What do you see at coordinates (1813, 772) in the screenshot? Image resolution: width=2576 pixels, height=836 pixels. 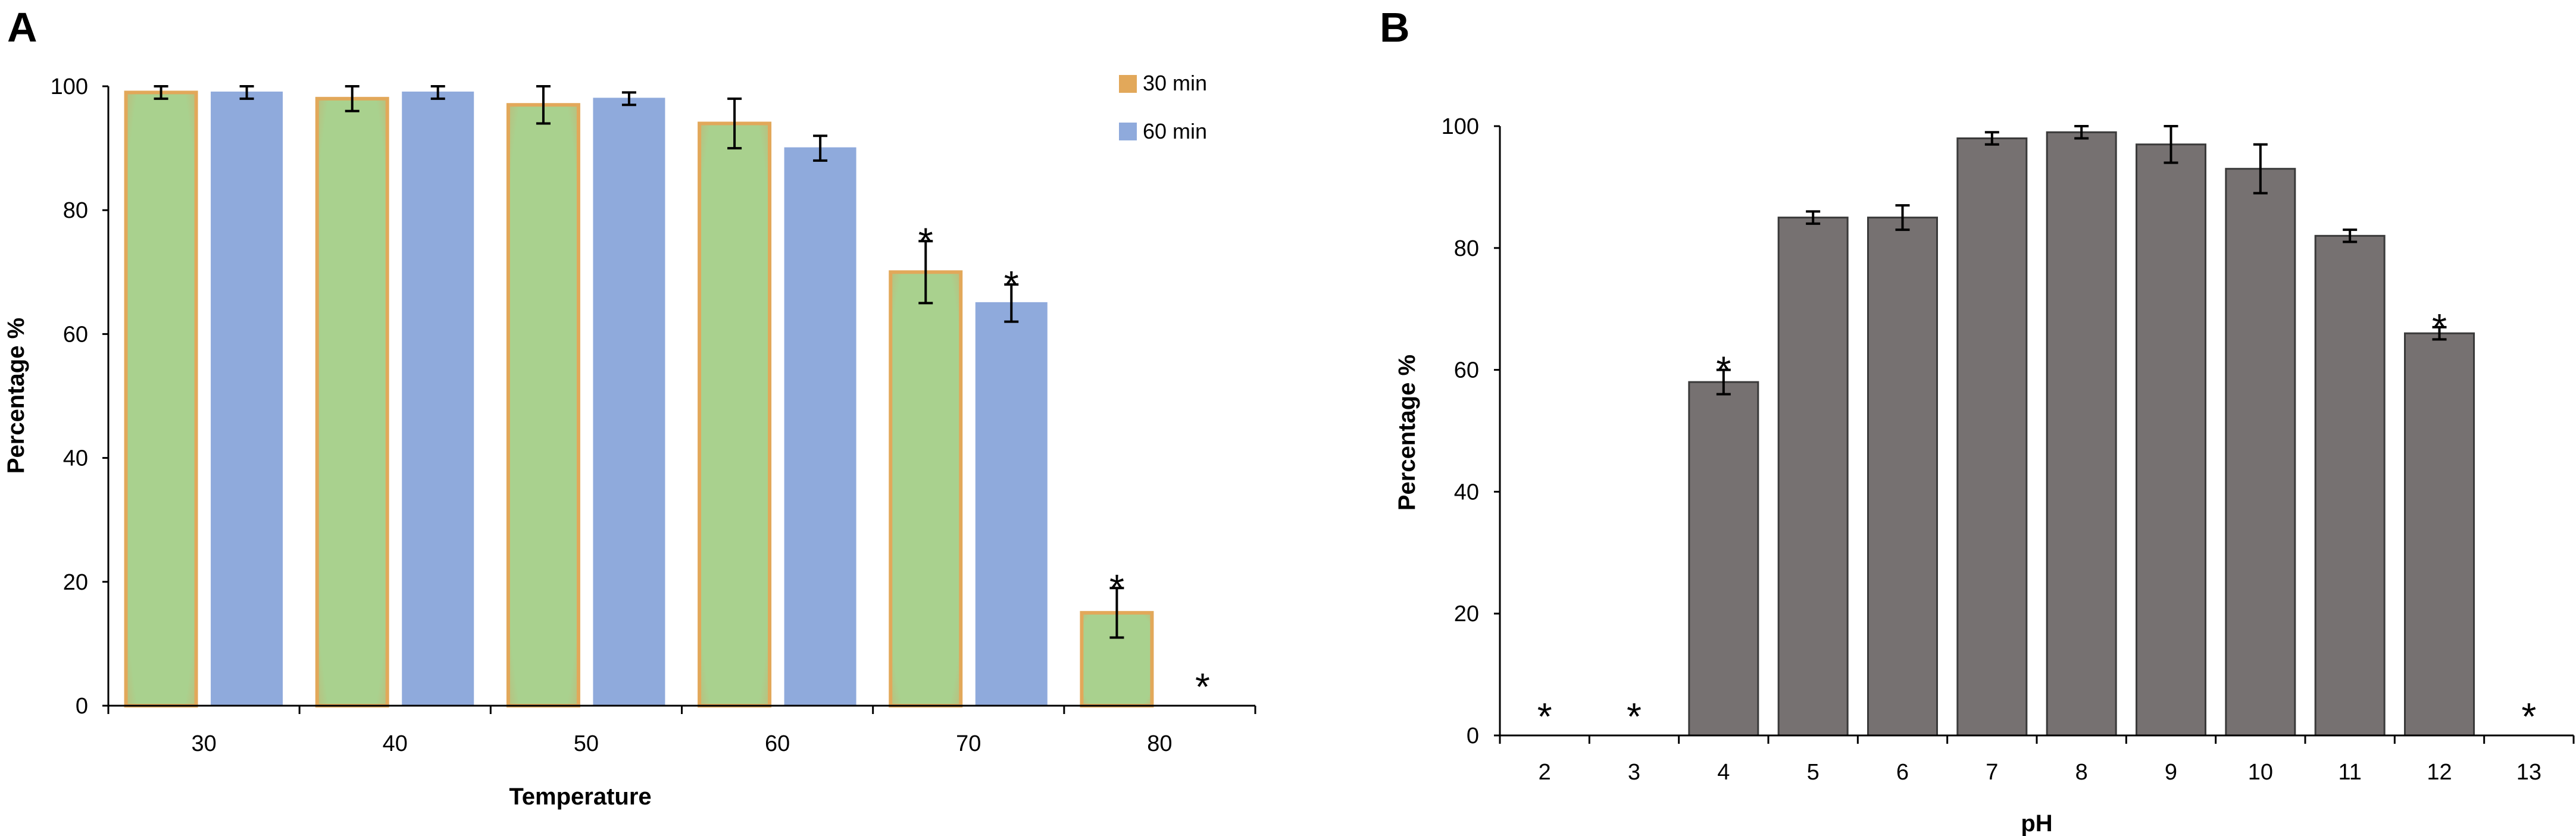 I see `x-tick-label: 5` at bounding box center [1813, 772].